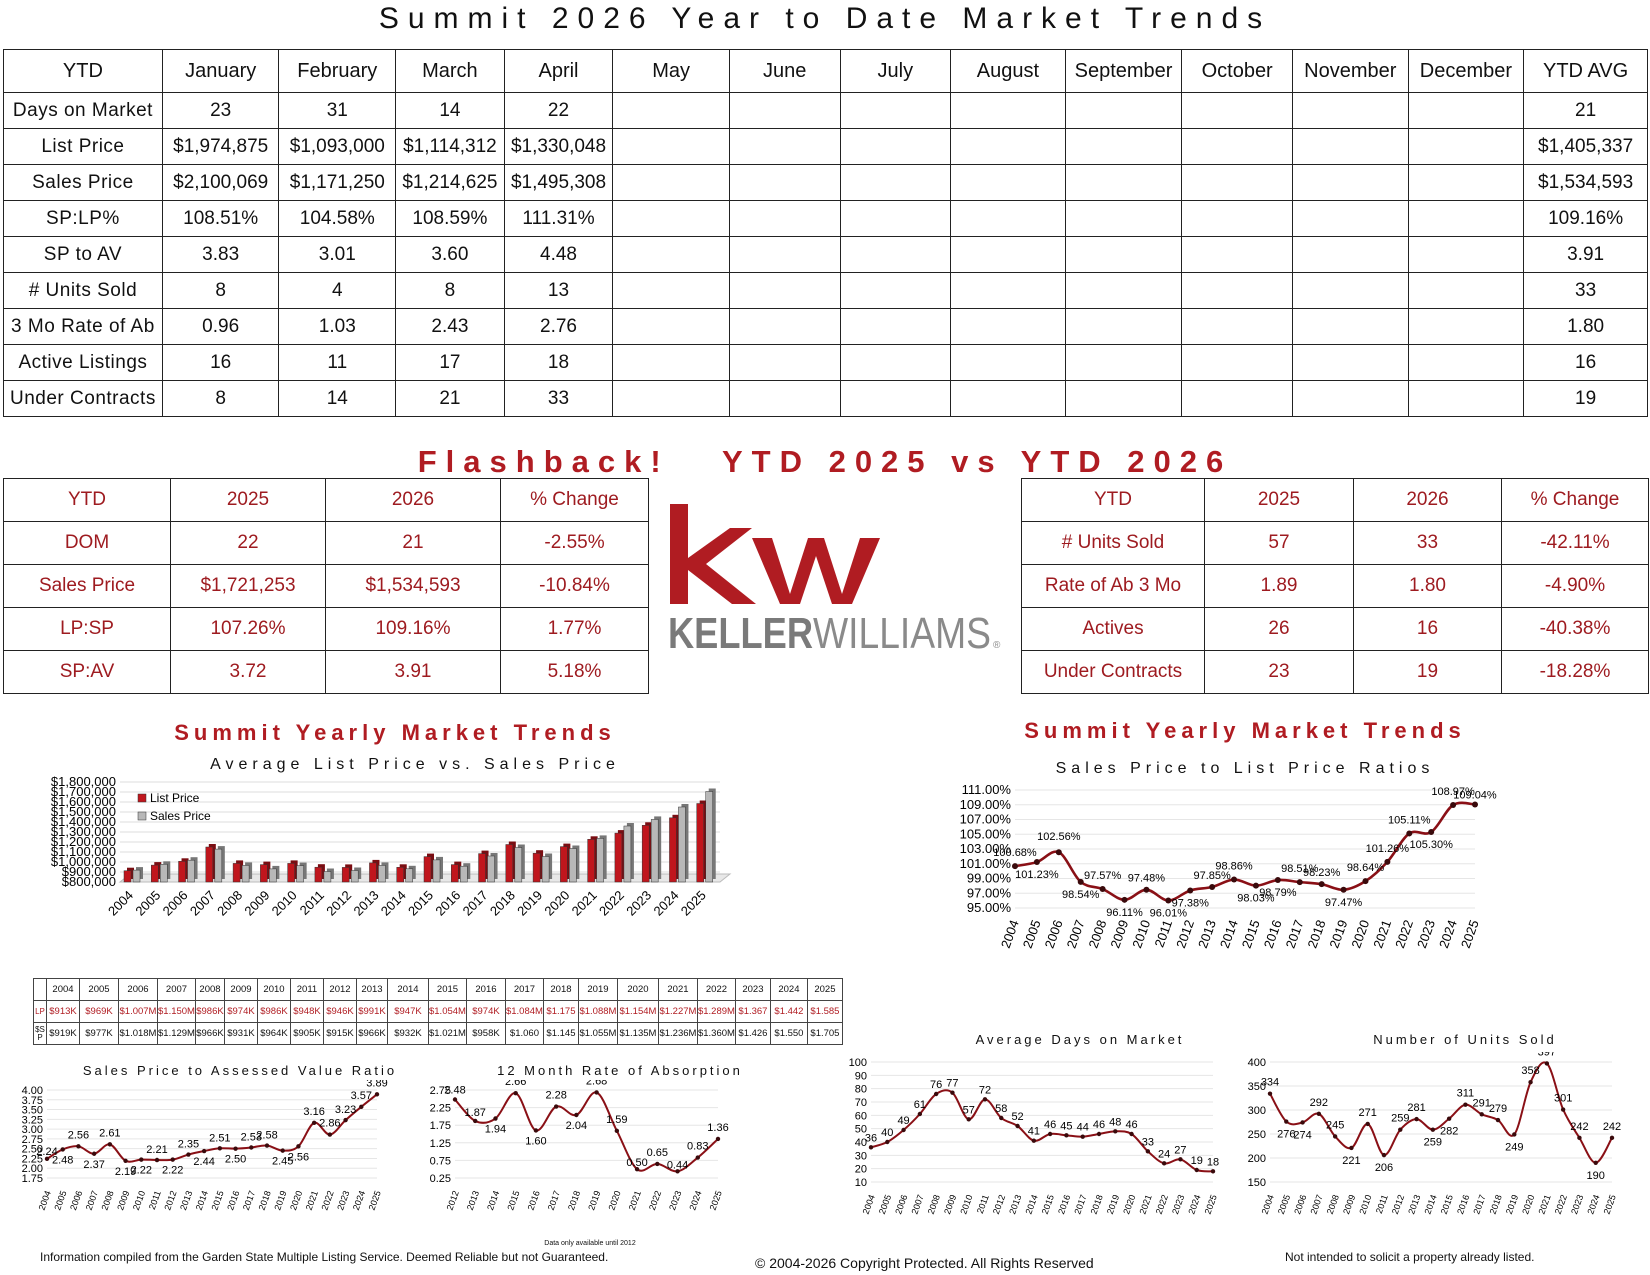 The image size is (1650, 1275). Describe the element at coordinates (1335, 1125) in the screenshot. I see `data-label: 245` at that location.